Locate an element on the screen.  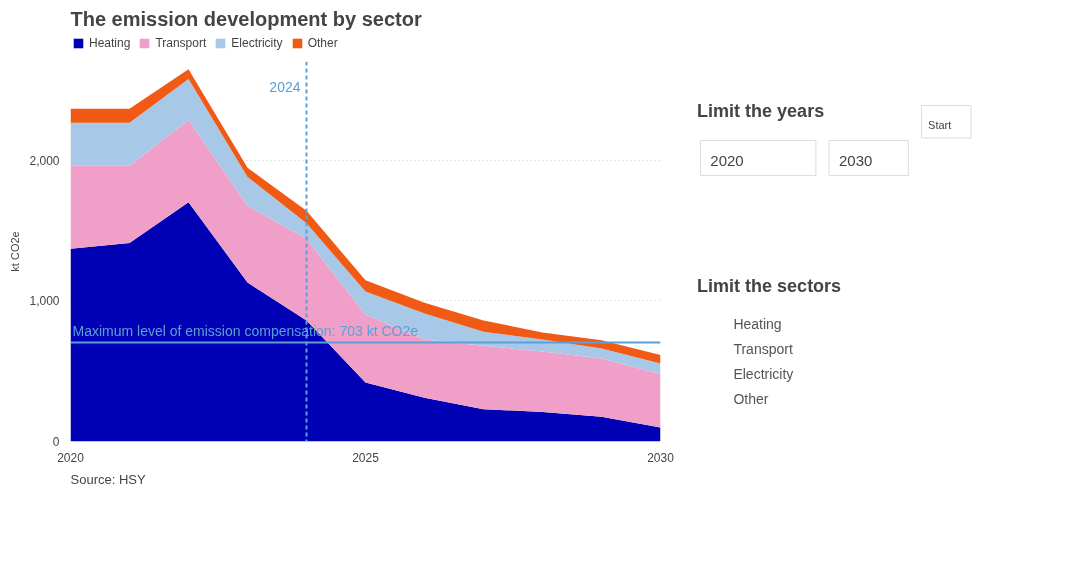
text: Transport is located at coordinates (763, 349).